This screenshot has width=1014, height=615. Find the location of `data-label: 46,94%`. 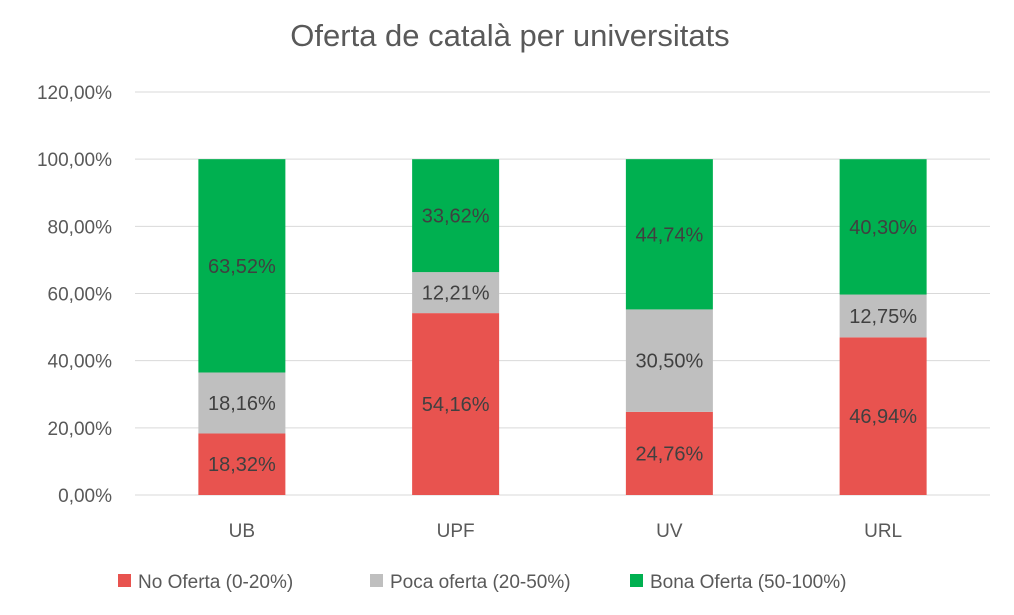

data-label: 46,94% is located at coordinates (883, 417).